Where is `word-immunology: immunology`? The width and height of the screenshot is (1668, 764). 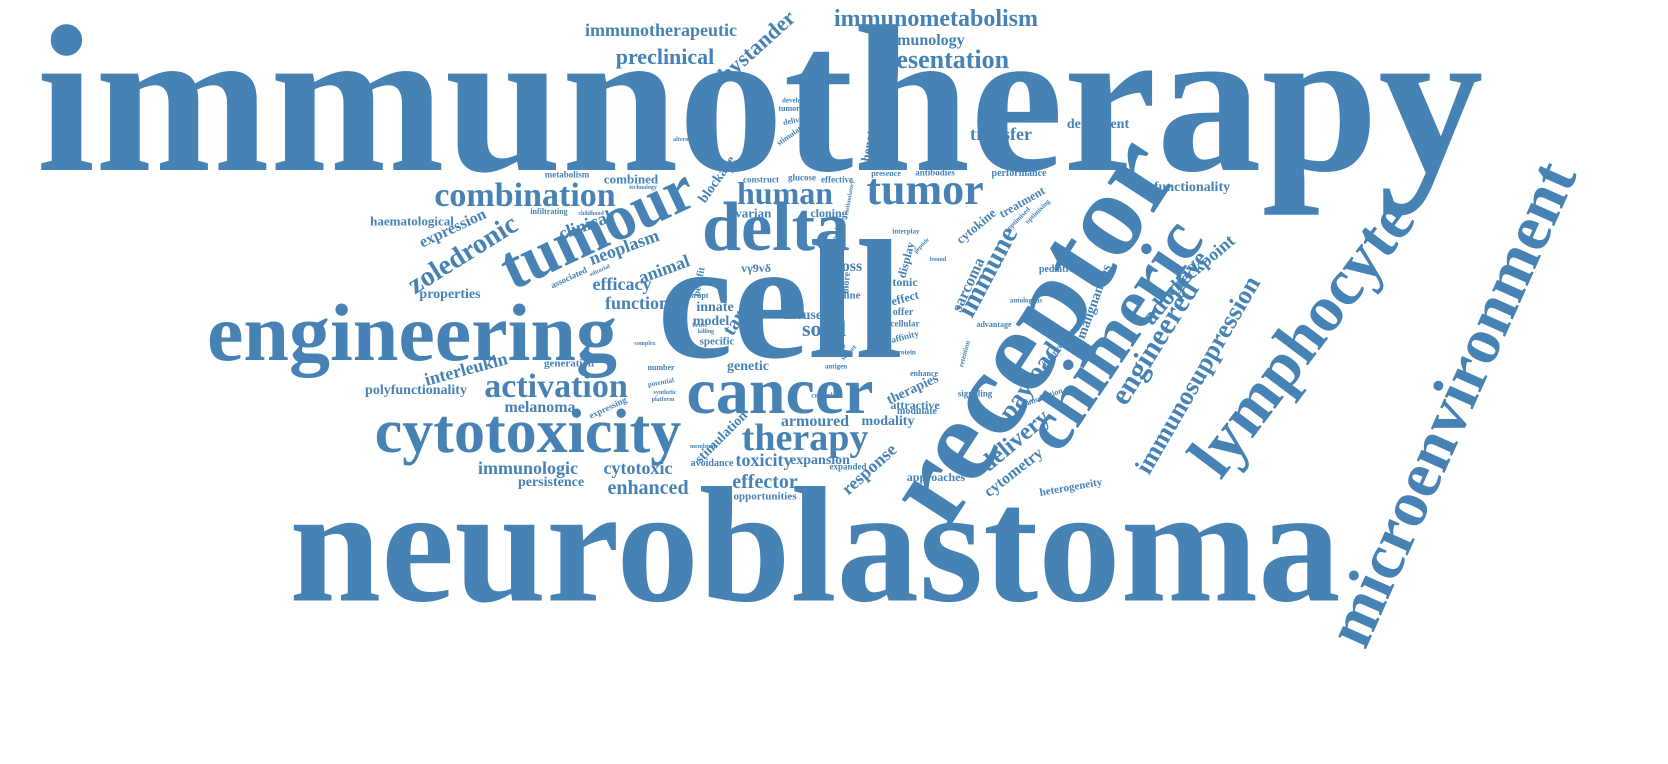
word-immunology: immunology is located at coordinates (921, 41).